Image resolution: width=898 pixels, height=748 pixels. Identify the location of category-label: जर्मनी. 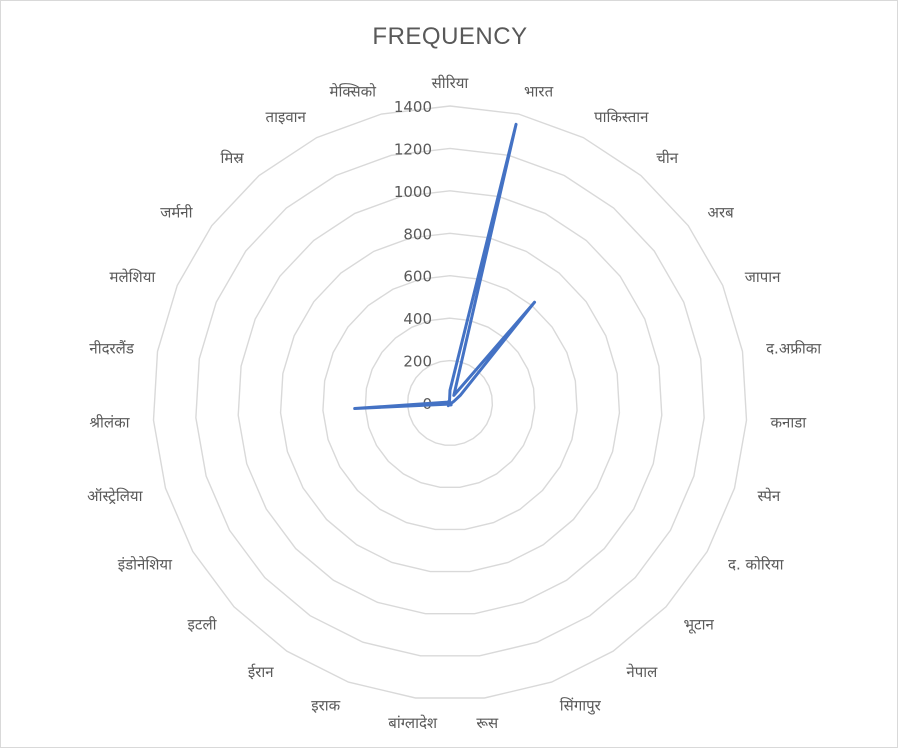
(176, 212).